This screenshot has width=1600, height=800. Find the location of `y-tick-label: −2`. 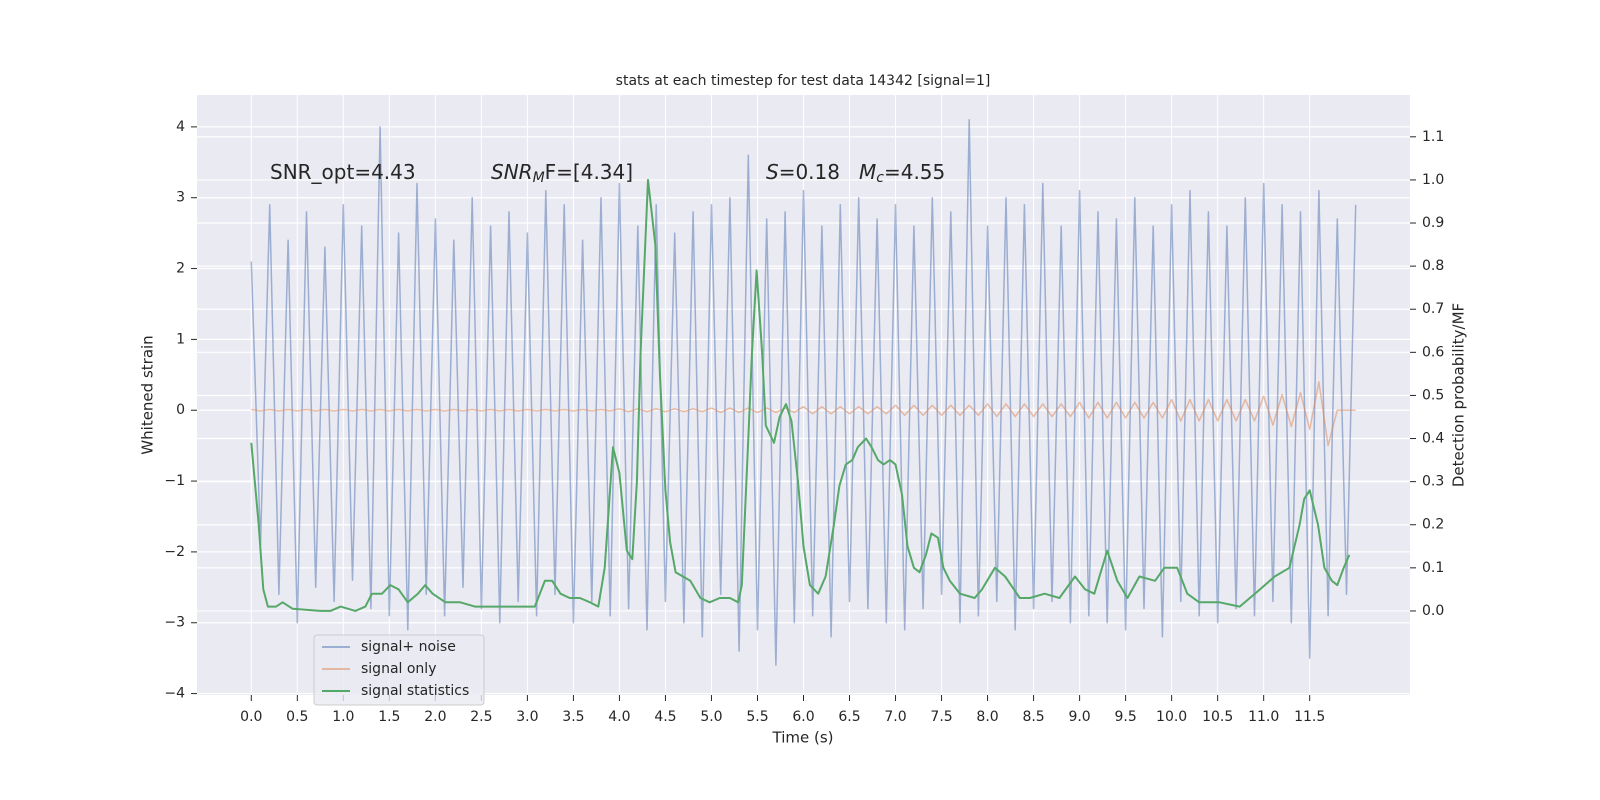

y-tick-label: −2 is located at coordinates (174, 552).